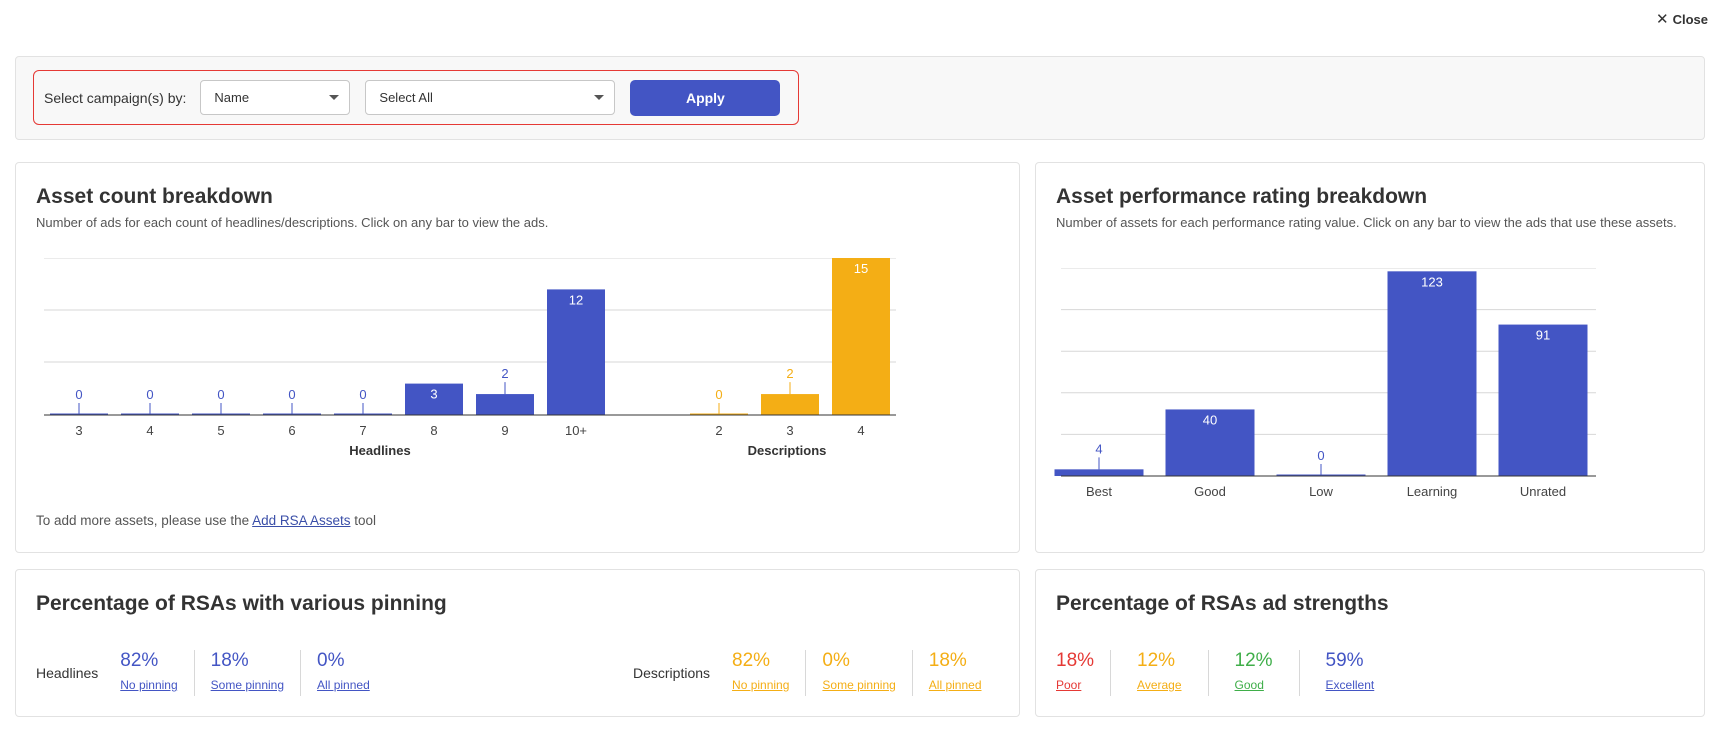  What do you see at coordinates (1432, 281) in the screenshot?
I see `data-label-learning: 123` at bounding box center [1432, 281].